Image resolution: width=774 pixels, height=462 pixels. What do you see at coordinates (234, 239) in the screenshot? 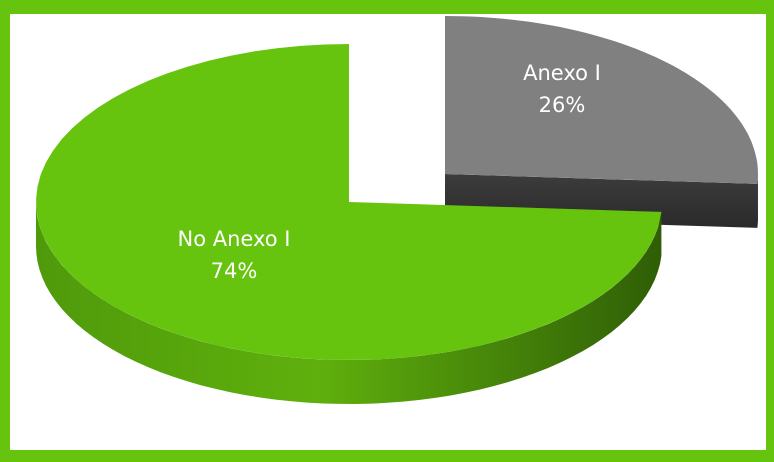
I see `no-anexo-i-label: No Anexo I` at bounding box center [234, 239].